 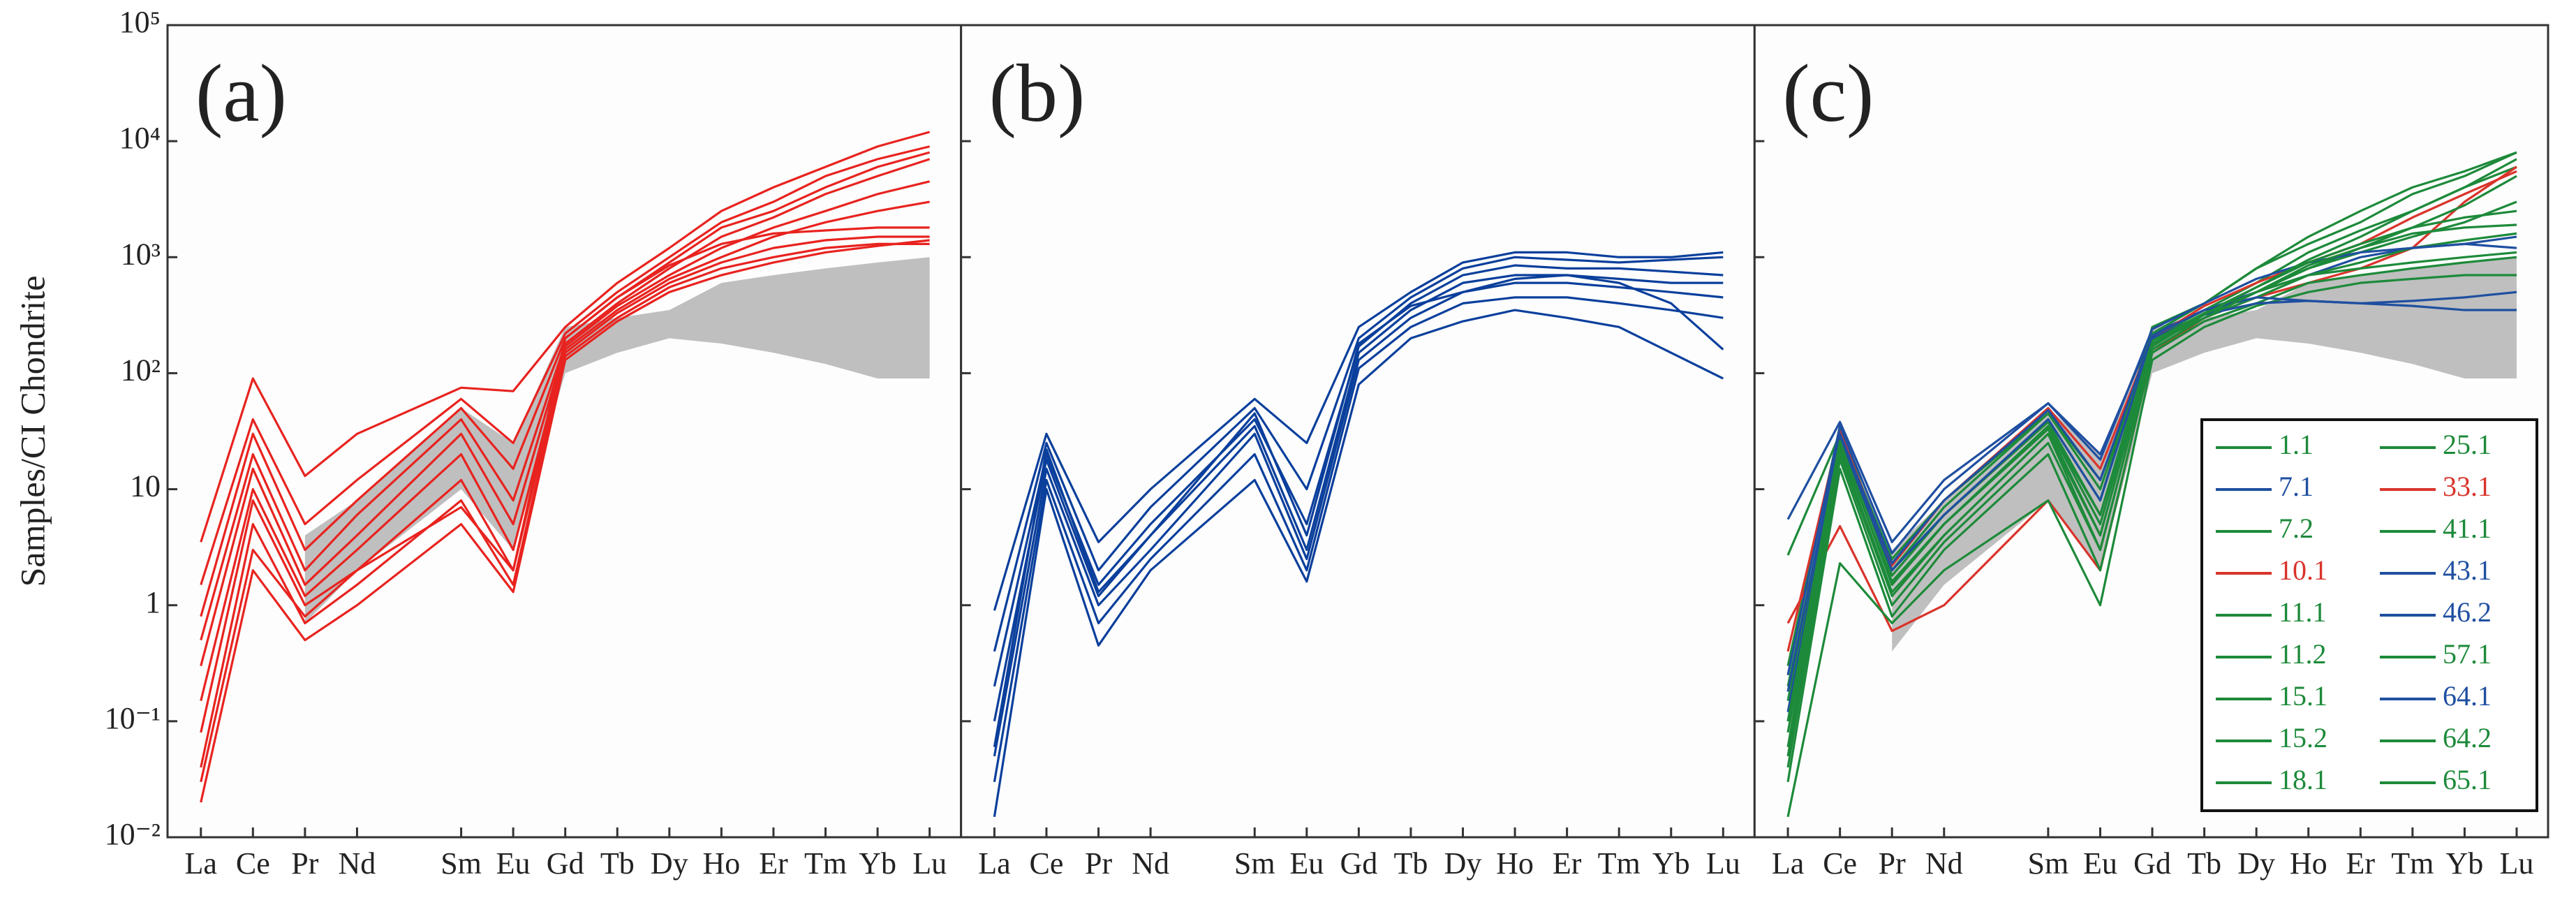 I want to click on legend-label: 33.1, so click(x=2467, y=486).